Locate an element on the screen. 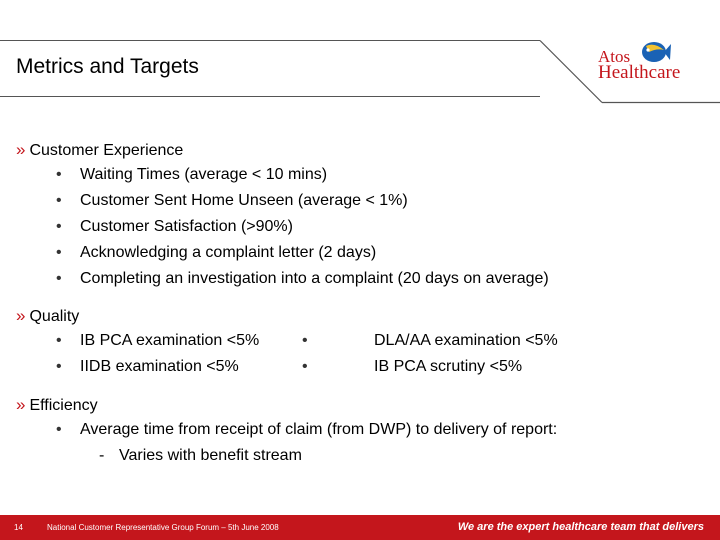  list-item: • IB PCA scrutiny <5% is located at coordinates (412, 367).